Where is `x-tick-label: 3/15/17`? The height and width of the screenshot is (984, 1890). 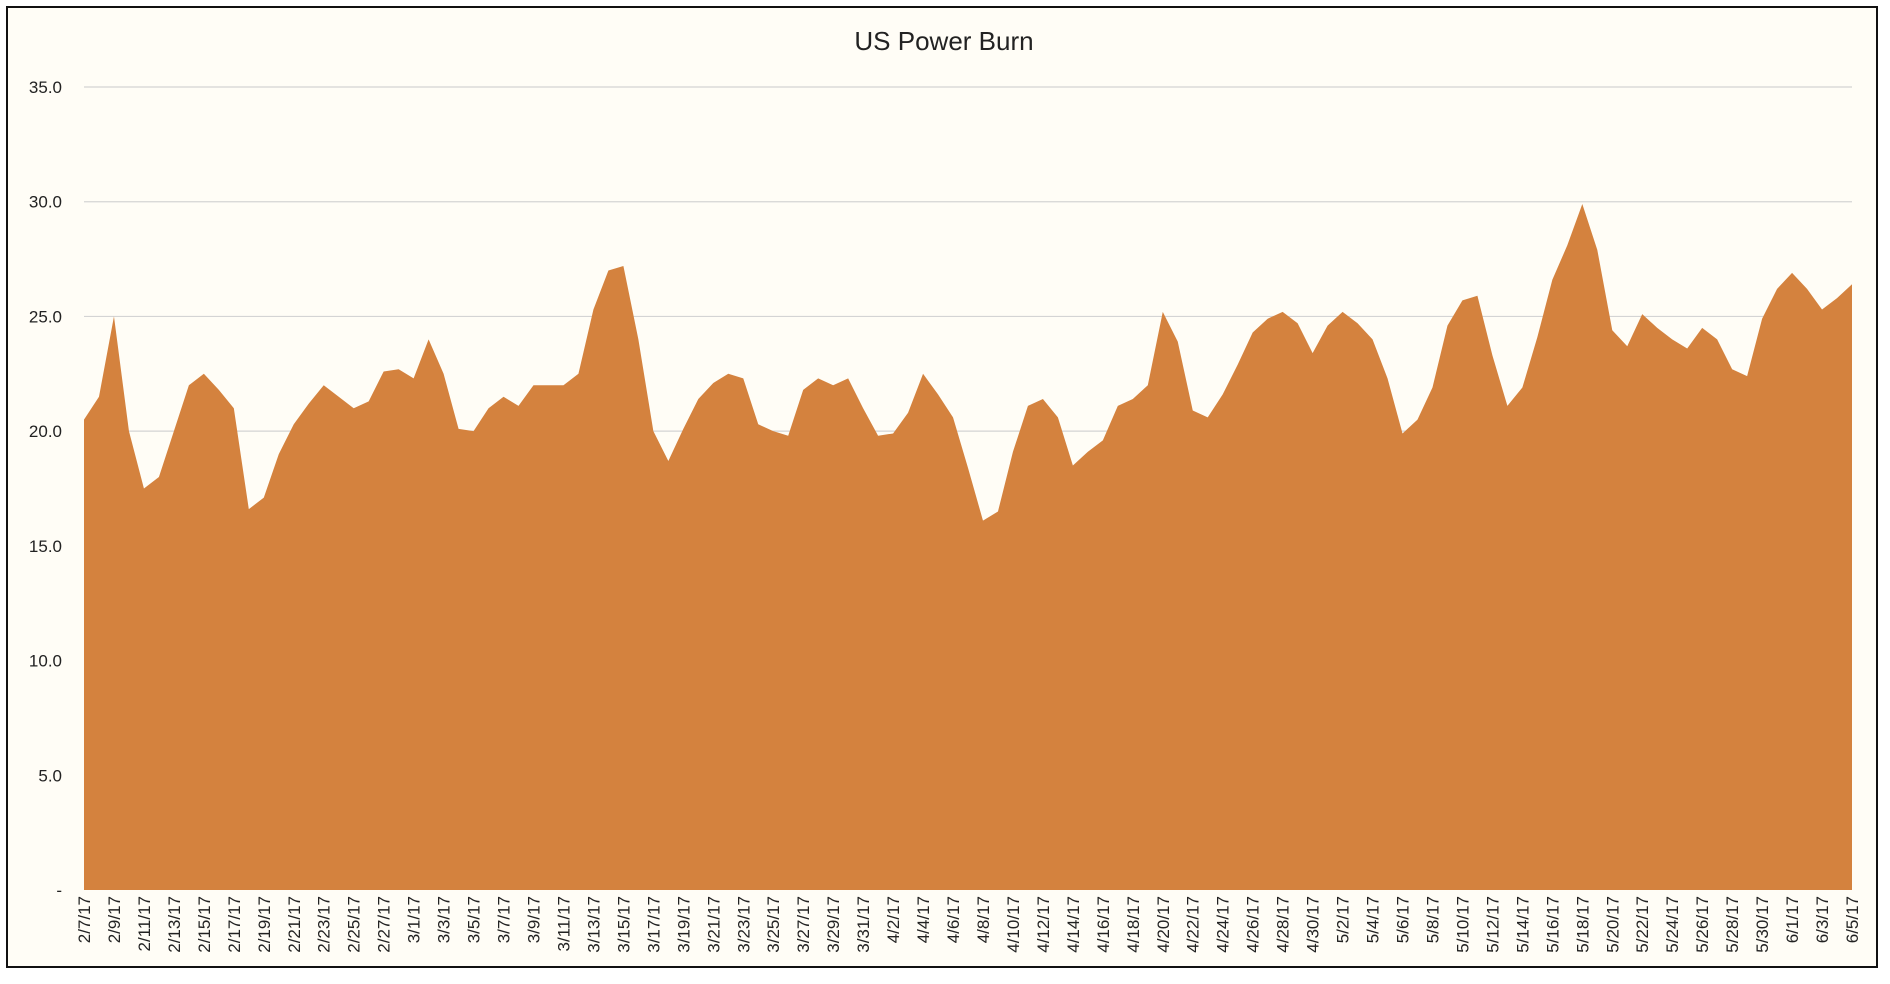
x-tick-label: 3/15/17 is located at coordinates (623, 924).